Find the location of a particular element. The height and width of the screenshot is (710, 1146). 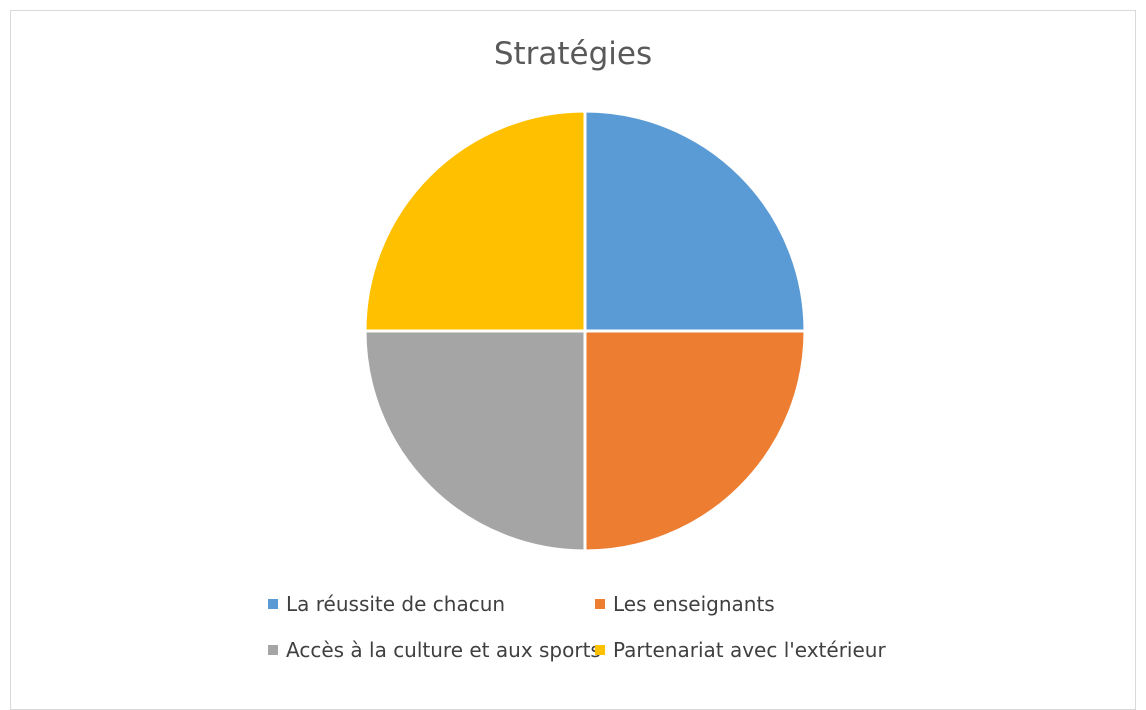

legend-item-partenariat-exterieur: Partenariat avec l'extérieur is located at coordinates (740, 650).